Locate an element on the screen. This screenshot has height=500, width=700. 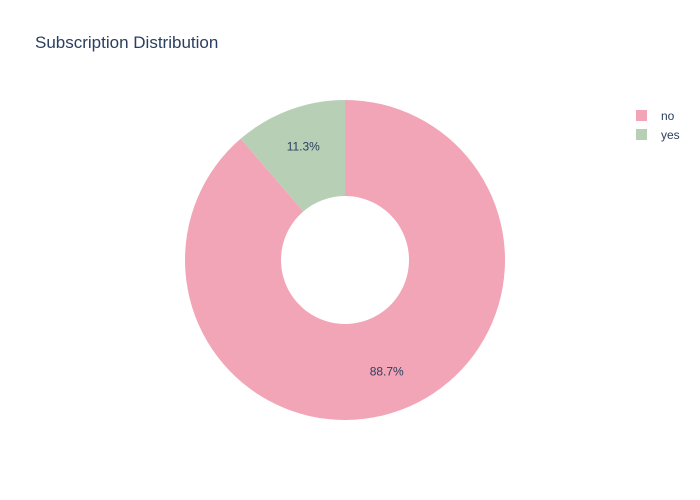
legend-label-no: no is located at coordinates (668, 115).